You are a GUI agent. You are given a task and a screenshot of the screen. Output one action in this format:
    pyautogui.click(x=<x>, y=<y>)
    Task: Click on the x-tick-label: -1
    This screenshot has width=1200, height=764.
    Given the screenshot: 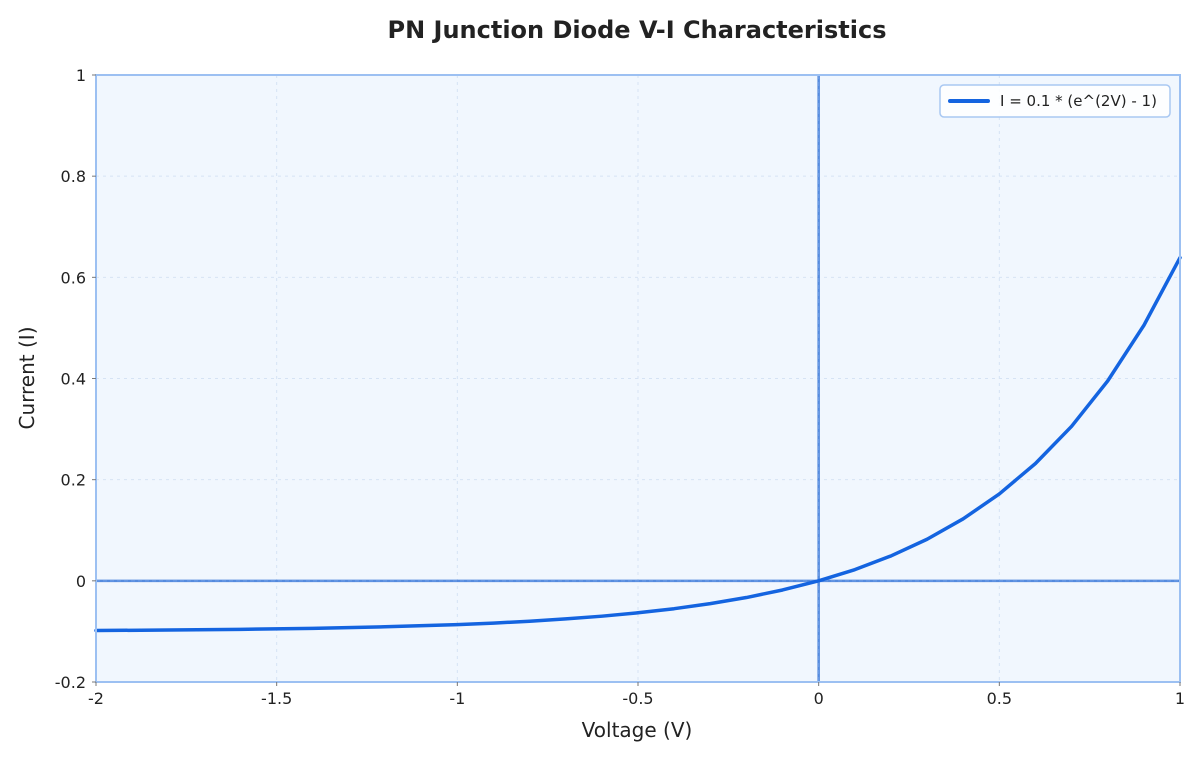 What is the action you would take?
    pyautogui.click(x=457, y=698)
    